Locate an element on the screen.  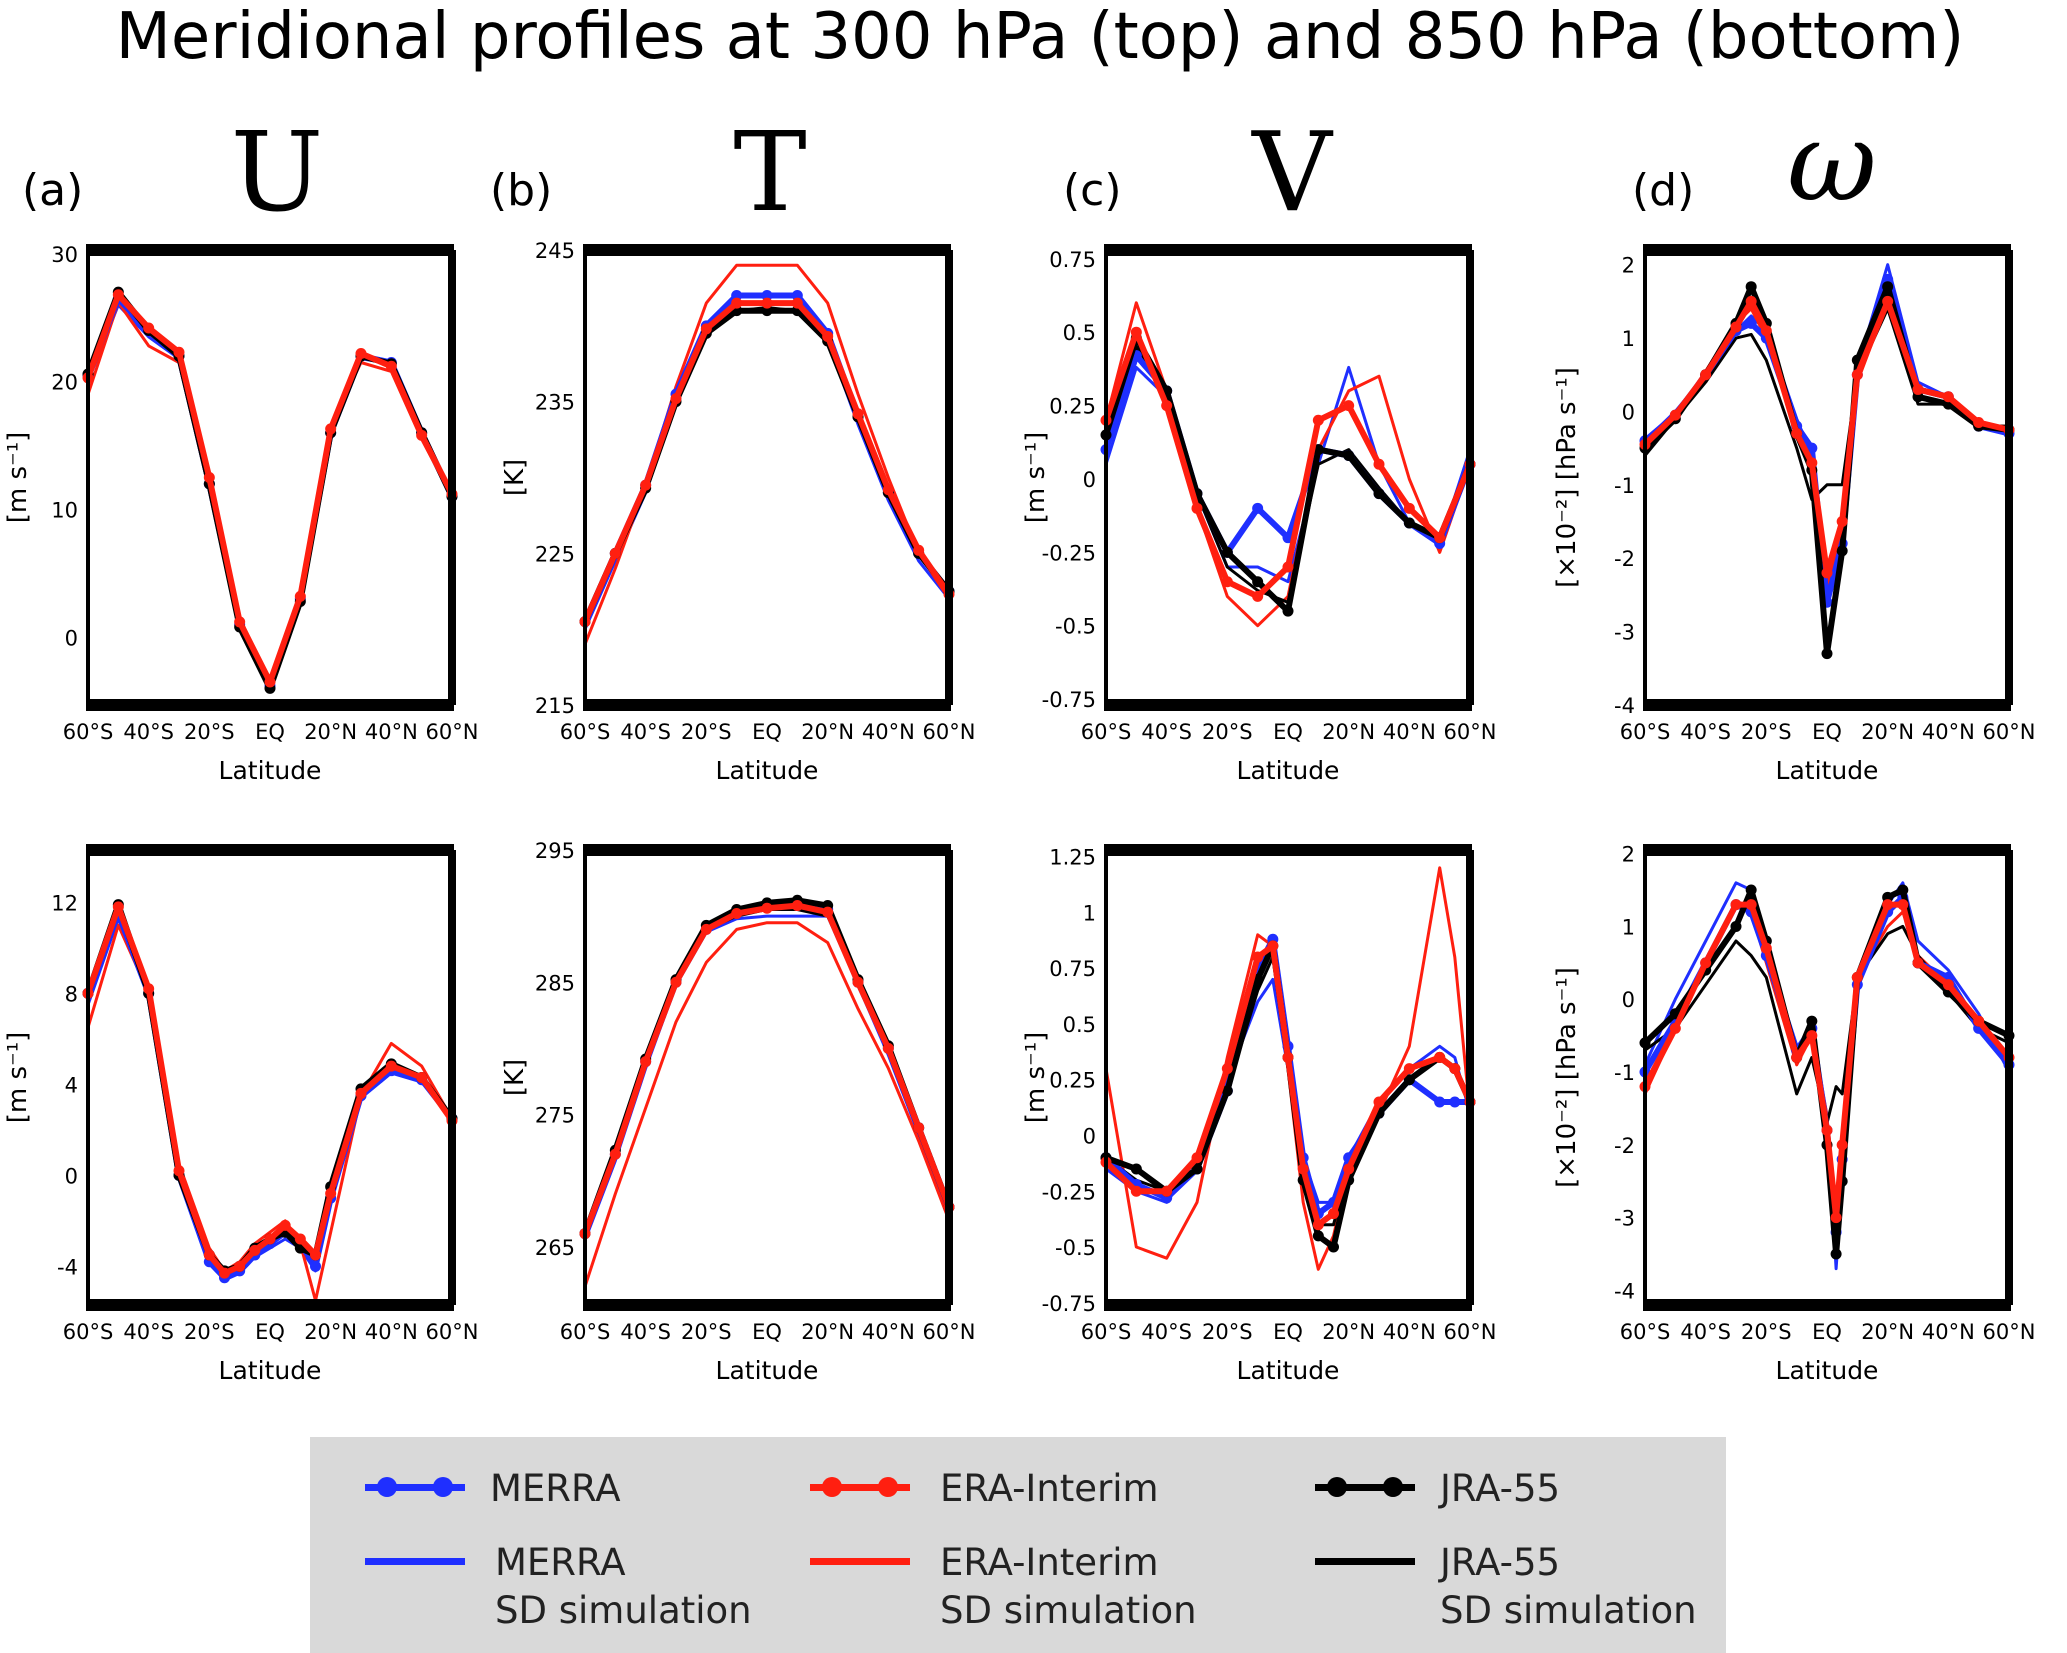
series-era-interim-sd-simulation is located at coordinates (767, 1104).